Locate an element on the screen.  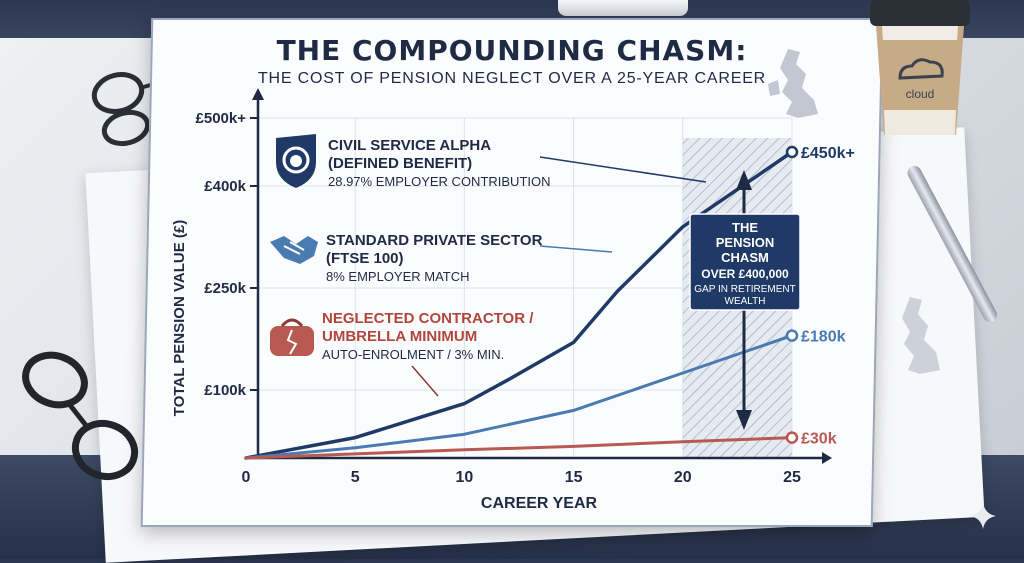
broken-purse-icon is located at coordinates (292, 337).